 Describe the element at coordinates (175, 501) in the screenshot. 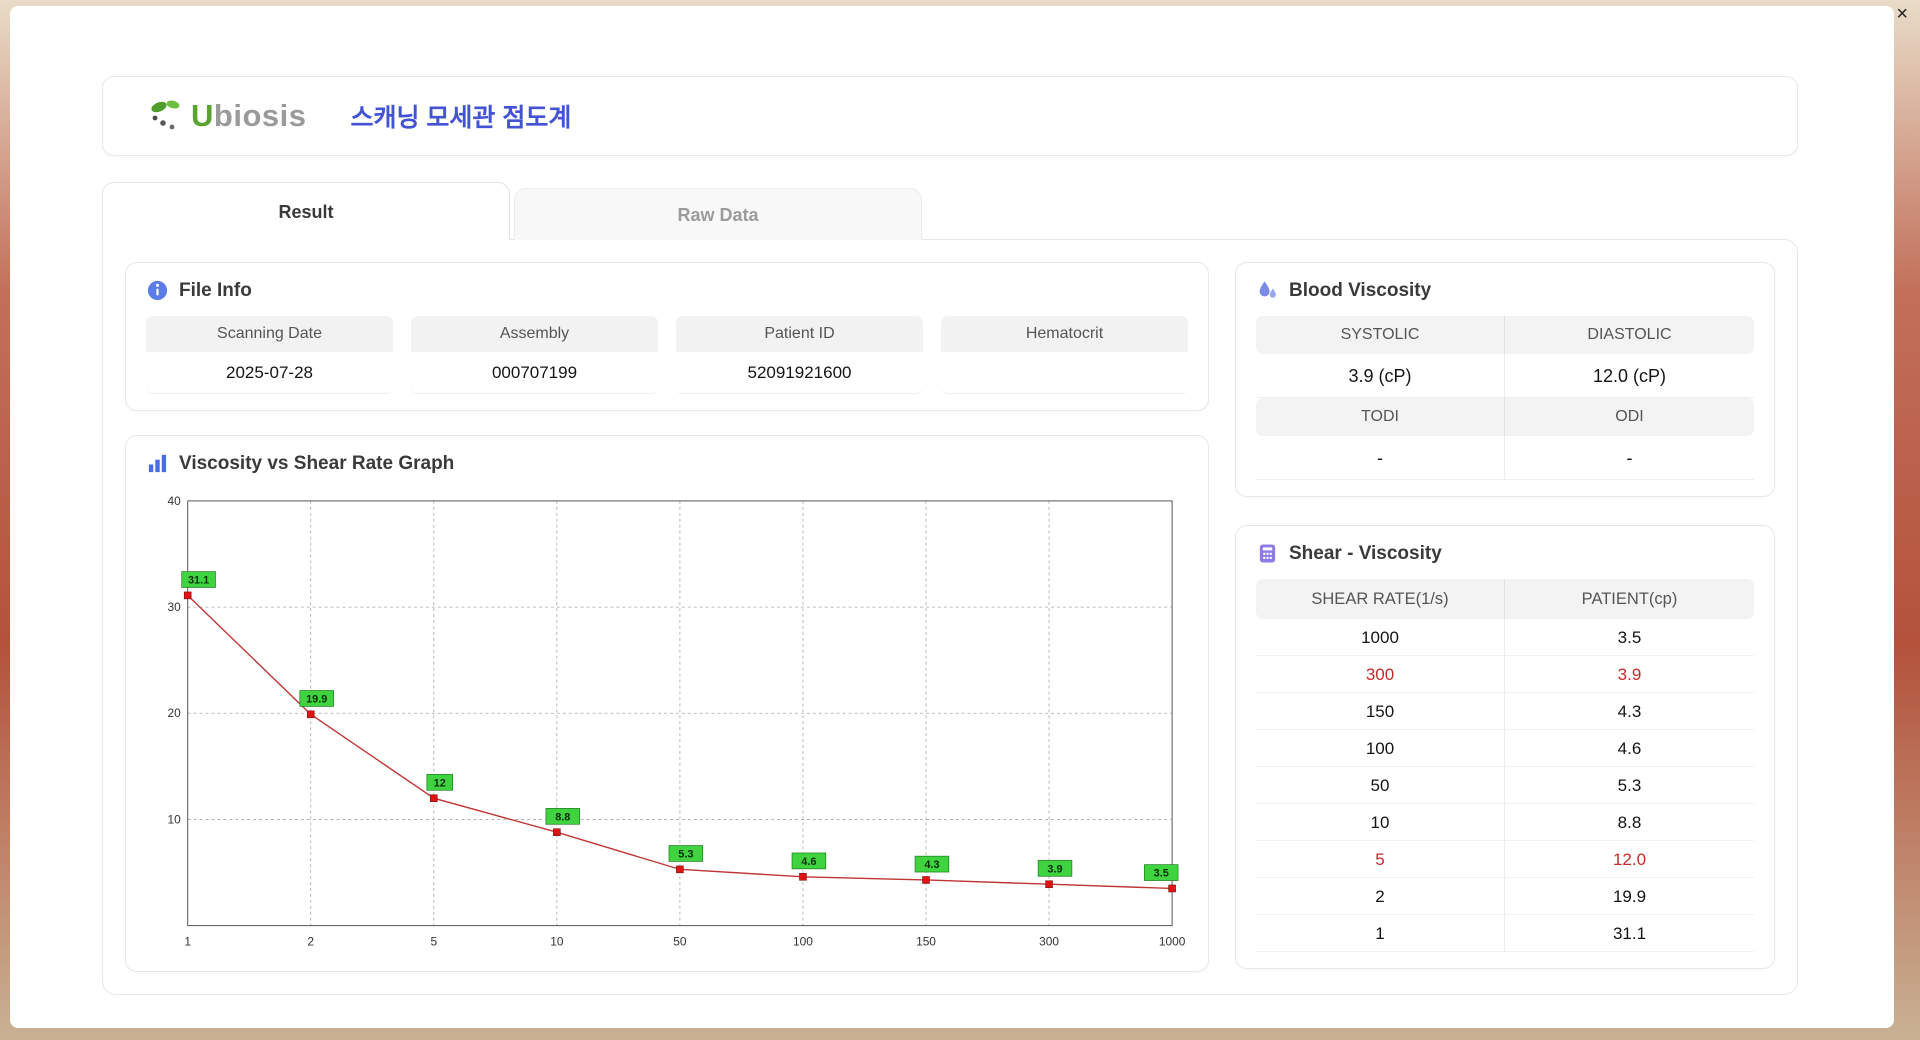

I see `svg-text: 40` at that location.